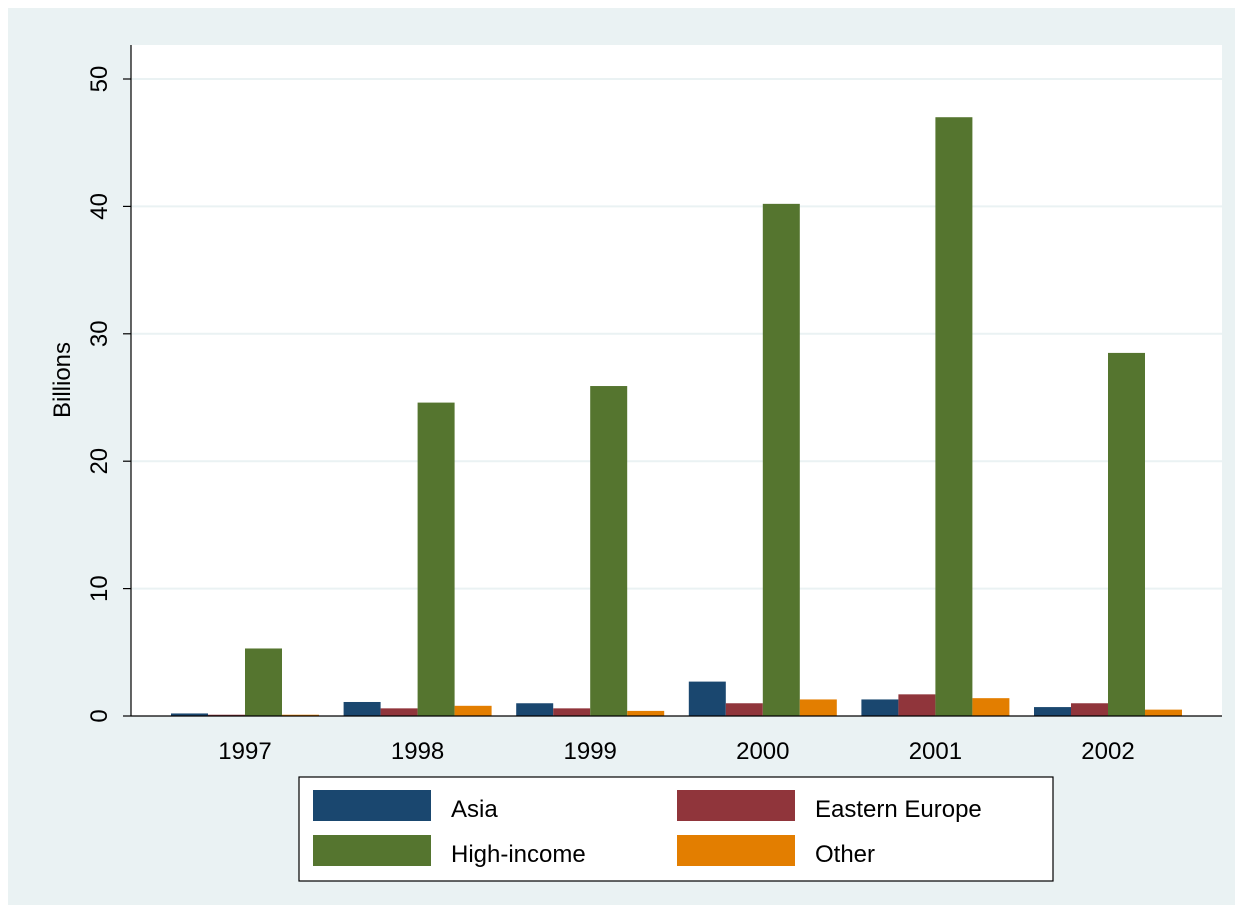 This screenshot has width=1243, height=913. Describe the element at coordinates (62, 380) in the screenshot. I see `y-axis-label: Billions` at that location.